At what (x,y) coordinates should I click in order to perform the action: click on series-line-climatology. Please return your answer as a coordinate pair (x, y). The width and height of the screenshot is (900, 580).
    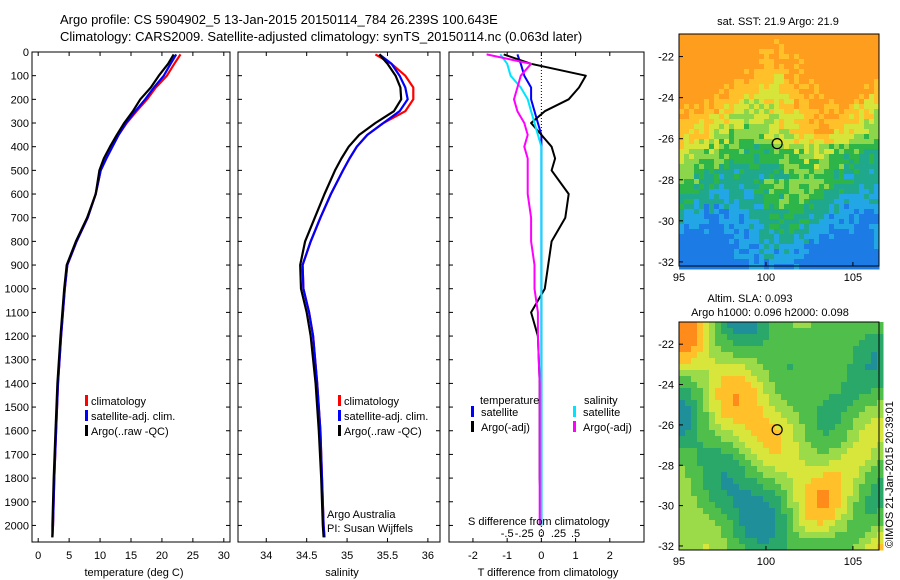
    Looking at the image, I should click on (116, 295).